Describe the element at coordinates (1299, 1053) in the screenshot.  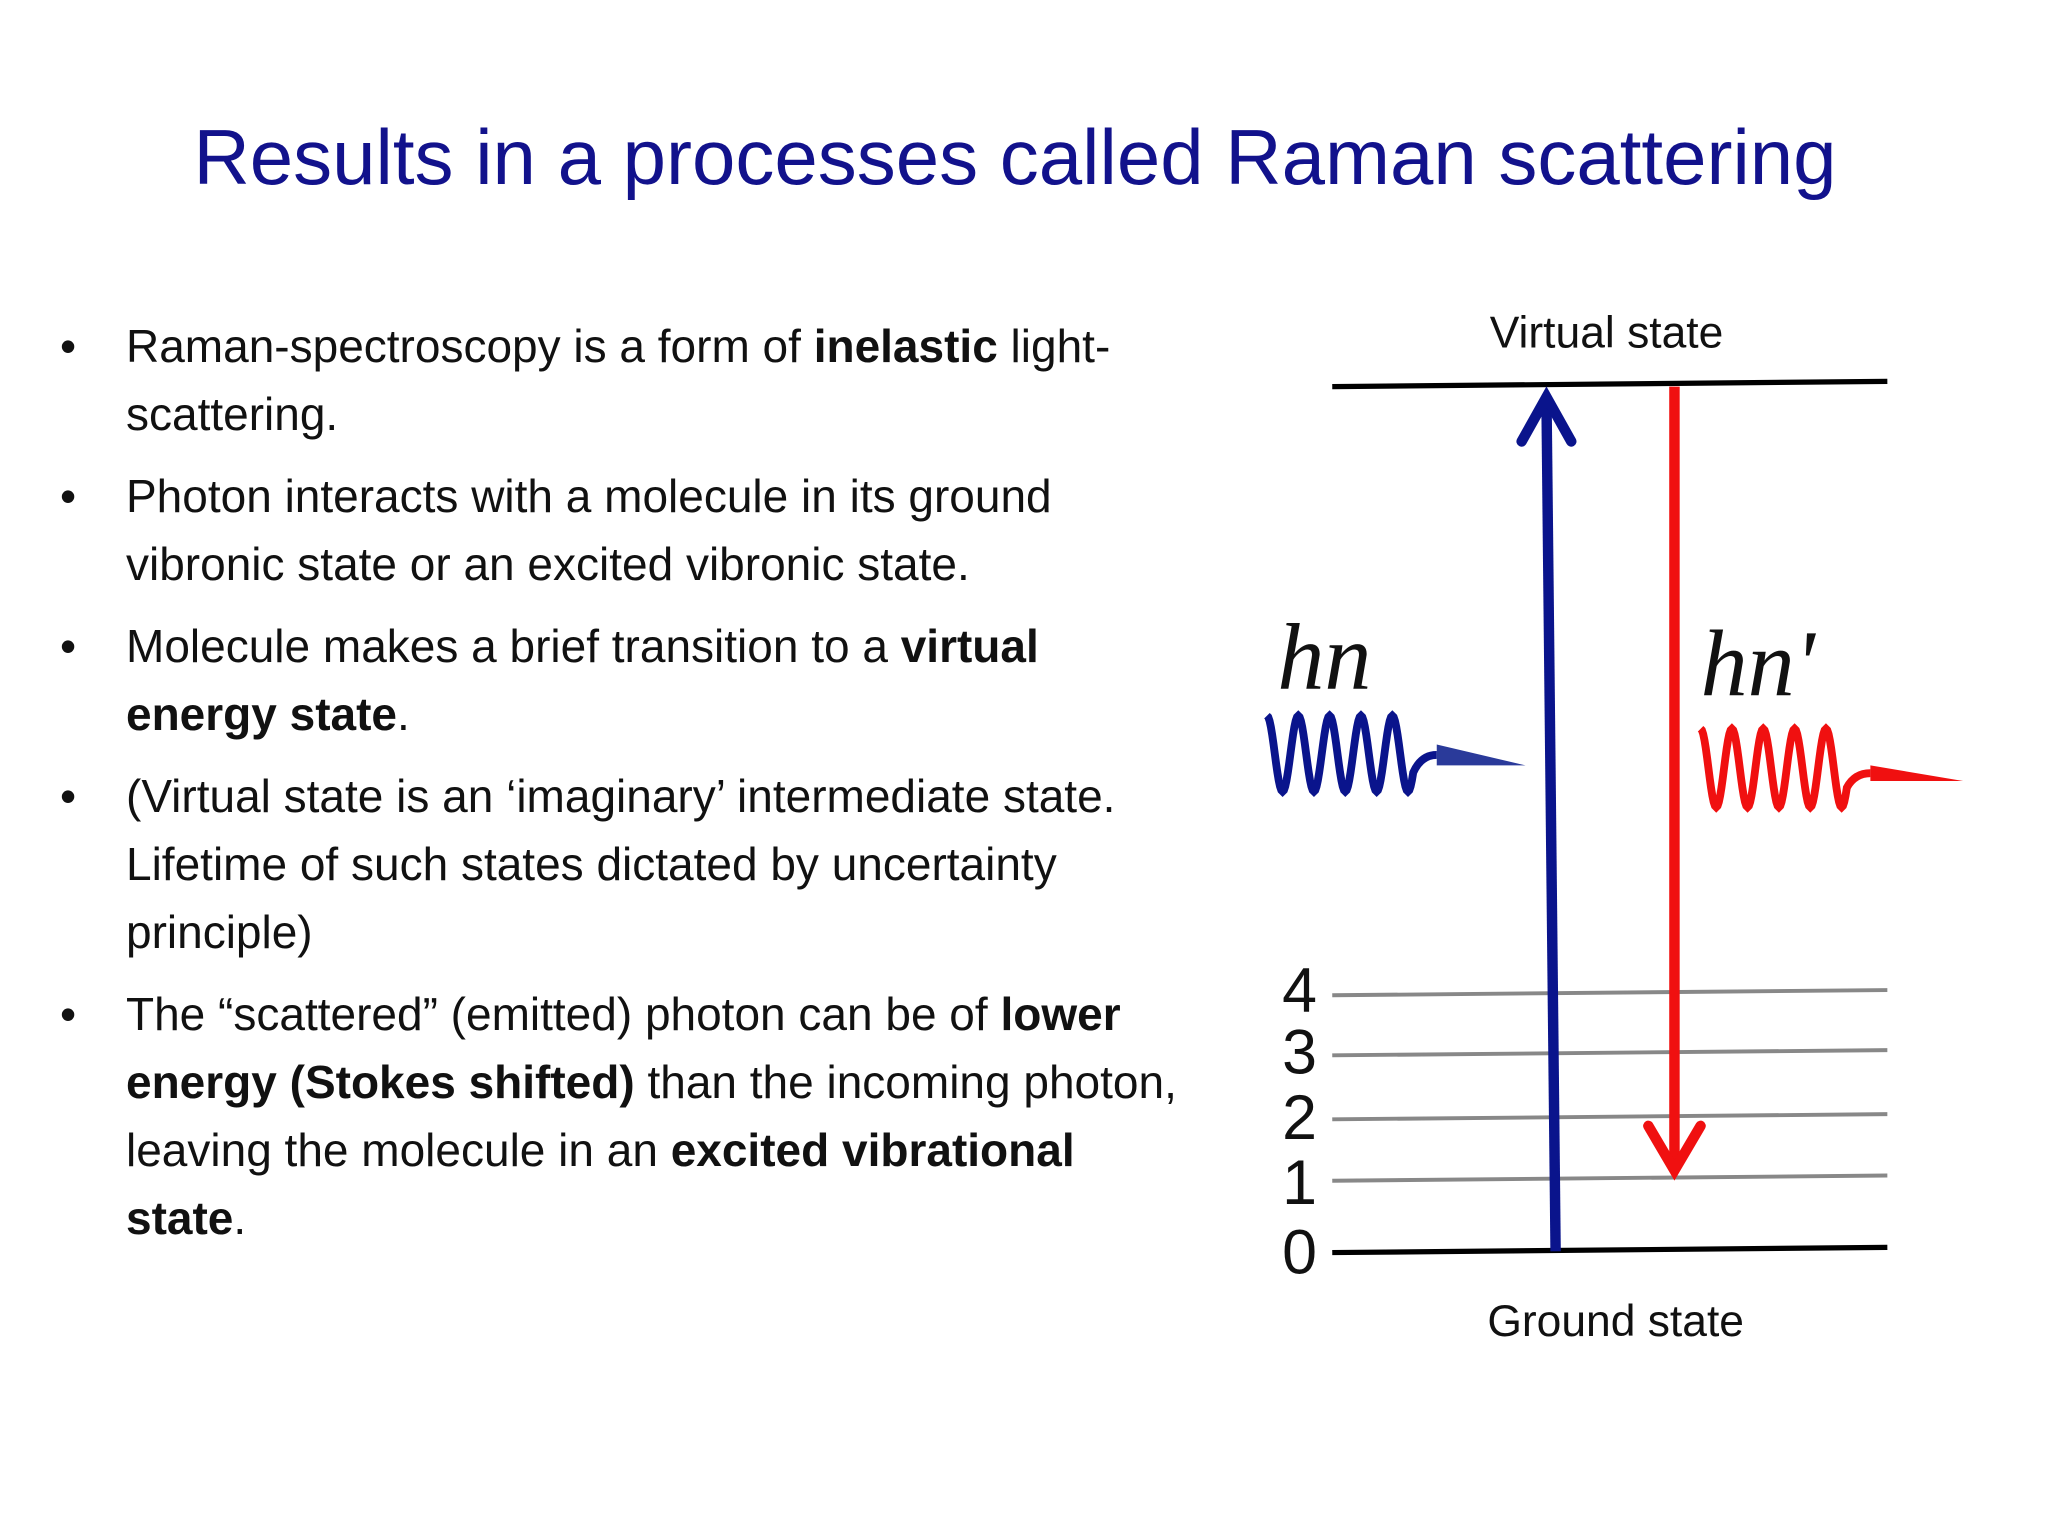
I see `level-label: 3` at that location.